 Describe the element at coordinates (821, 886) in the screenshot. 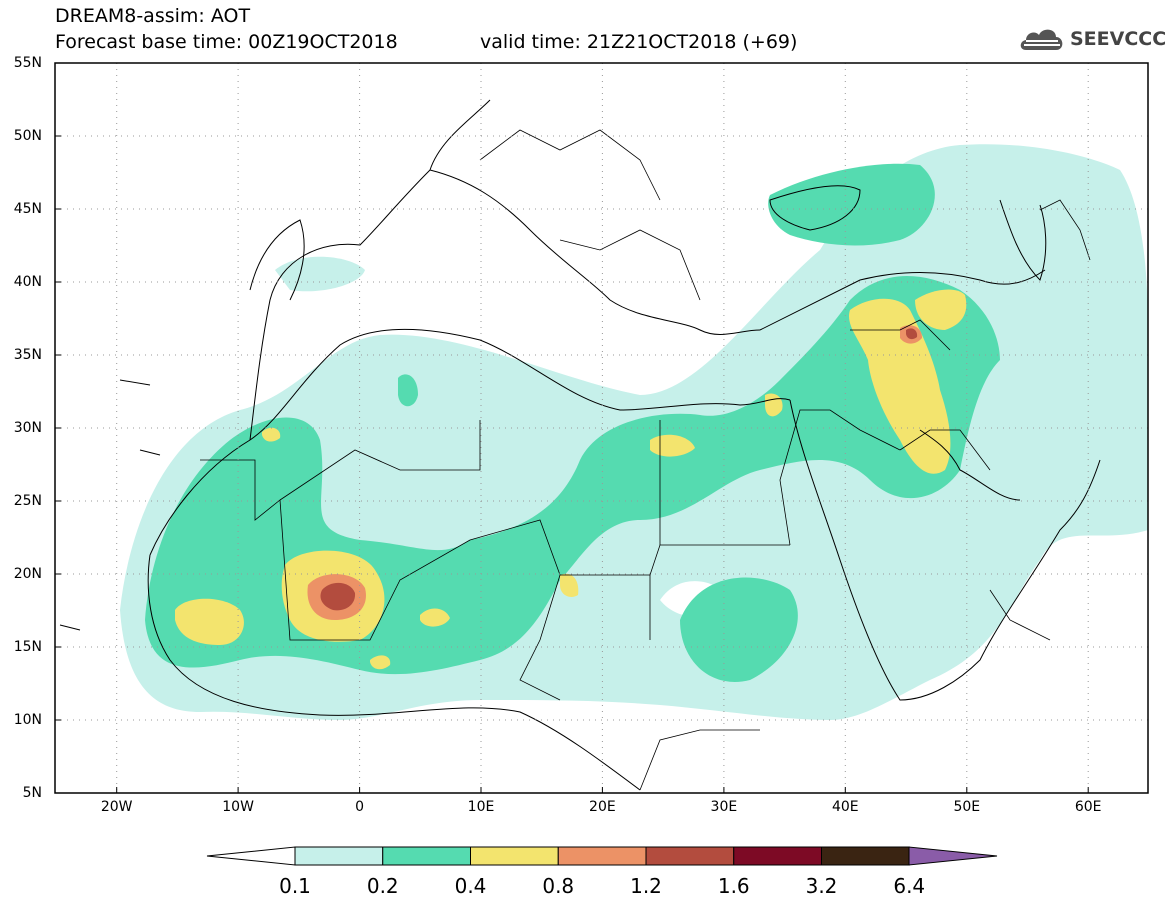

I see `colorbar-label: 3.2` at that location.